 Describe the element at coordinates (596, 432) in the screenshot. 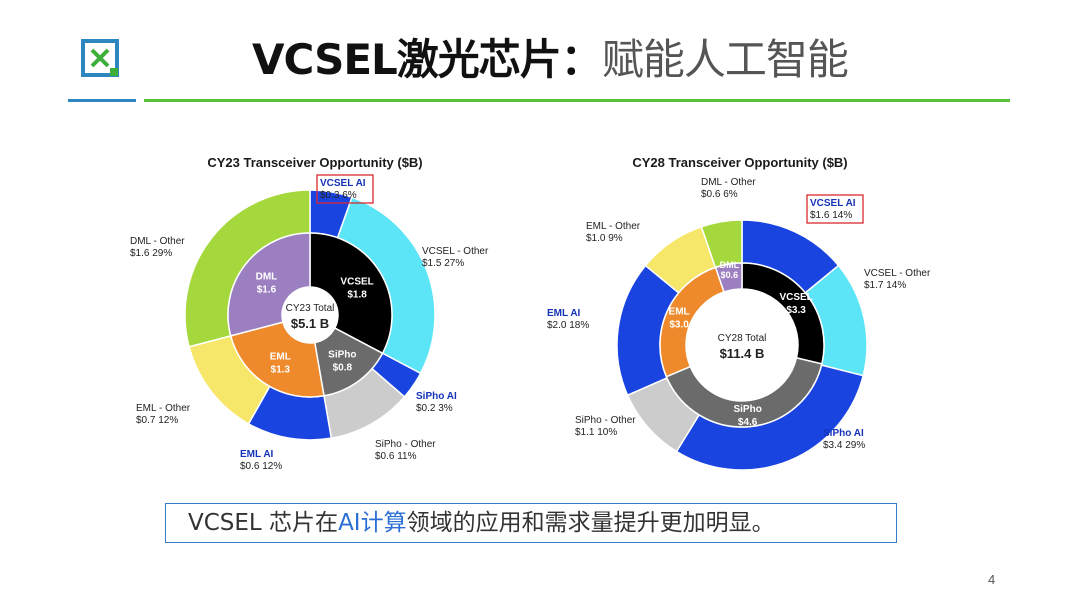

I see `chart2-outer-value-sipho-other: $1.1 10%` at that location.